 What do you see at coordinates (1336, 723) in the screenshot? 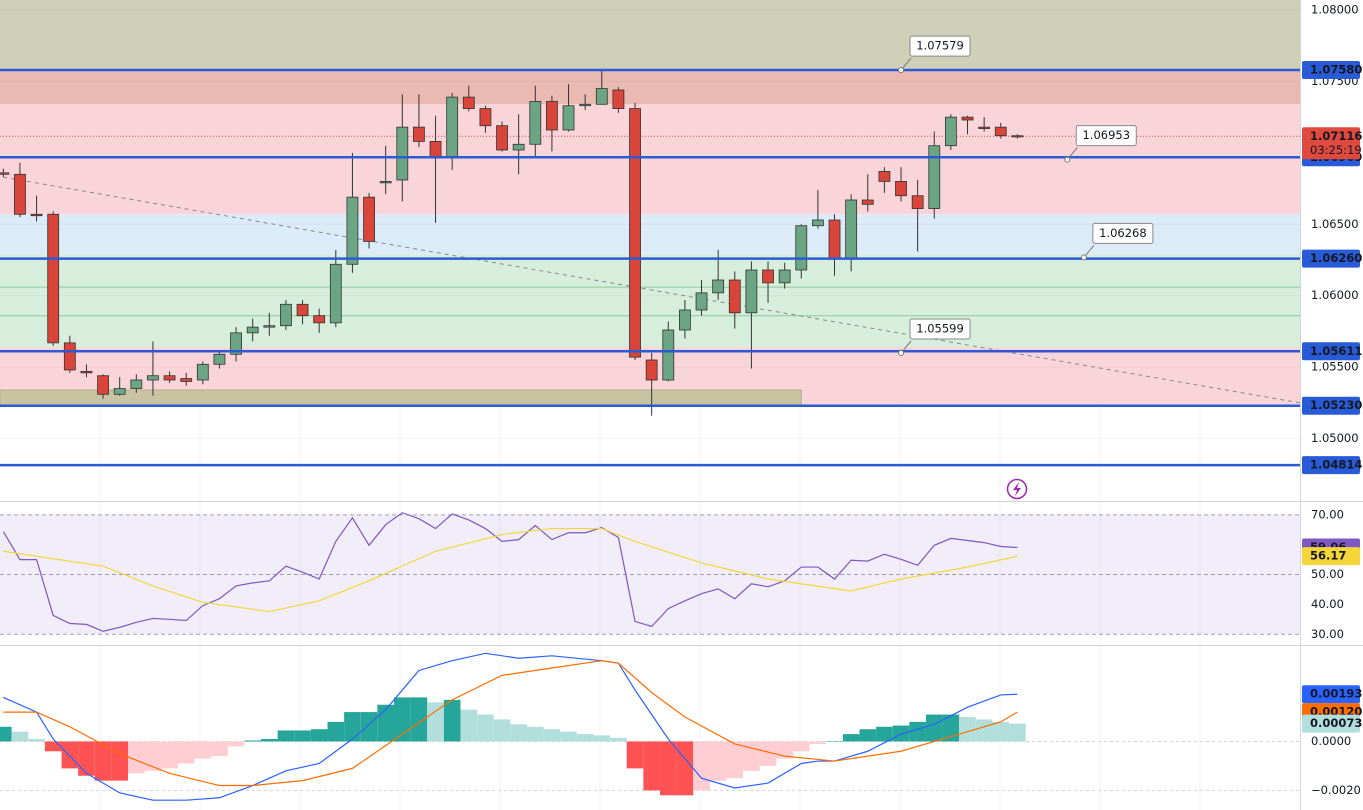
I see `axis-label: 0.00073` at bounding box center [1336, 723].